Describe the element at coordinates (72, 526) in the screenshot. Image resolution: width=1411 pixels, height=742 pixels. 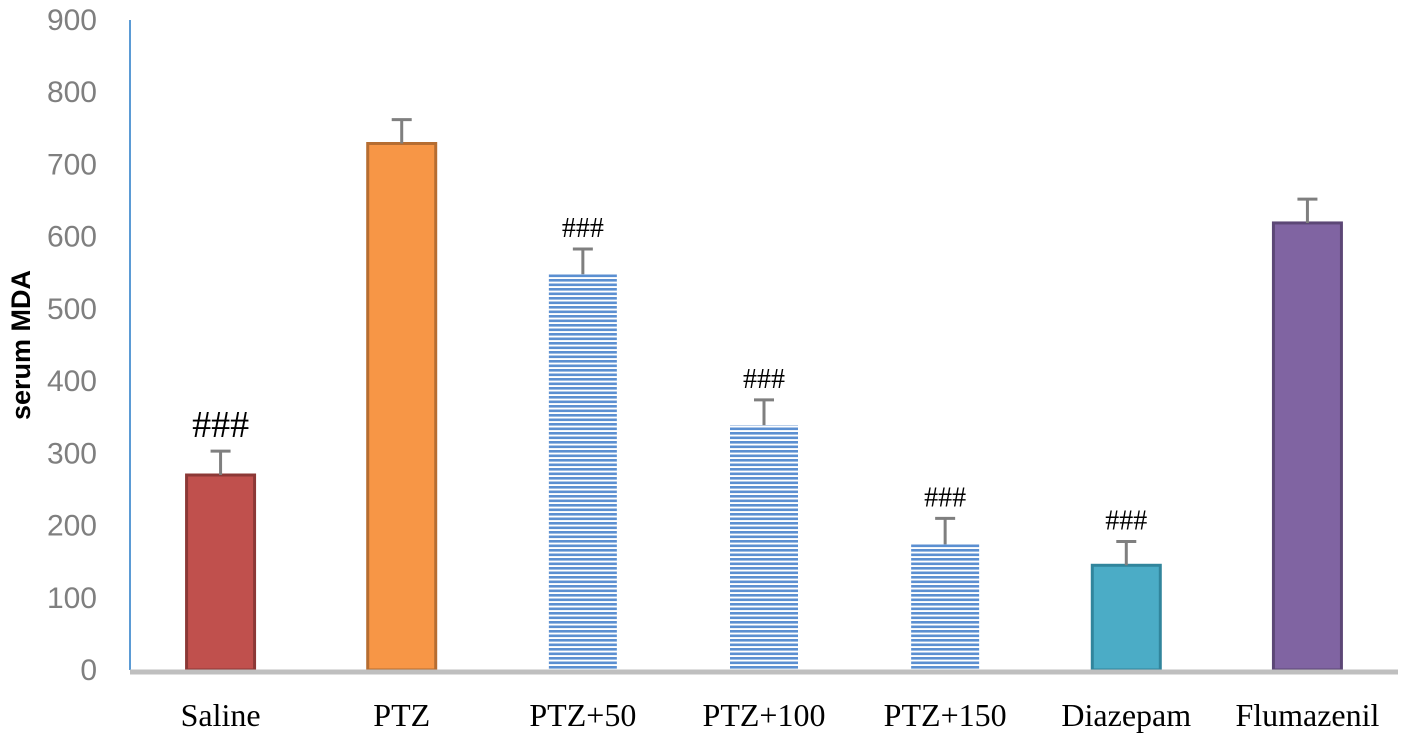
I see `y-tick-label: 200` at that location.